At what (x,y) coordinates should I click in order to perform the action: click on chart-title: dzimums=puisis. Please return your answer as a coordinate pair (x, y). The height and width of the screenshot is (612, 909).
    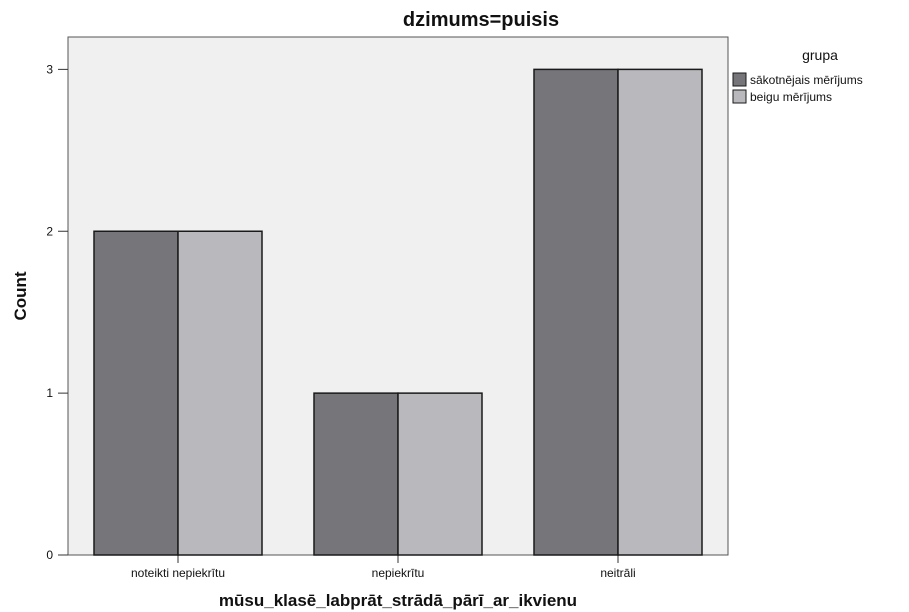
    Looking at the image, I should click on (481, 20).